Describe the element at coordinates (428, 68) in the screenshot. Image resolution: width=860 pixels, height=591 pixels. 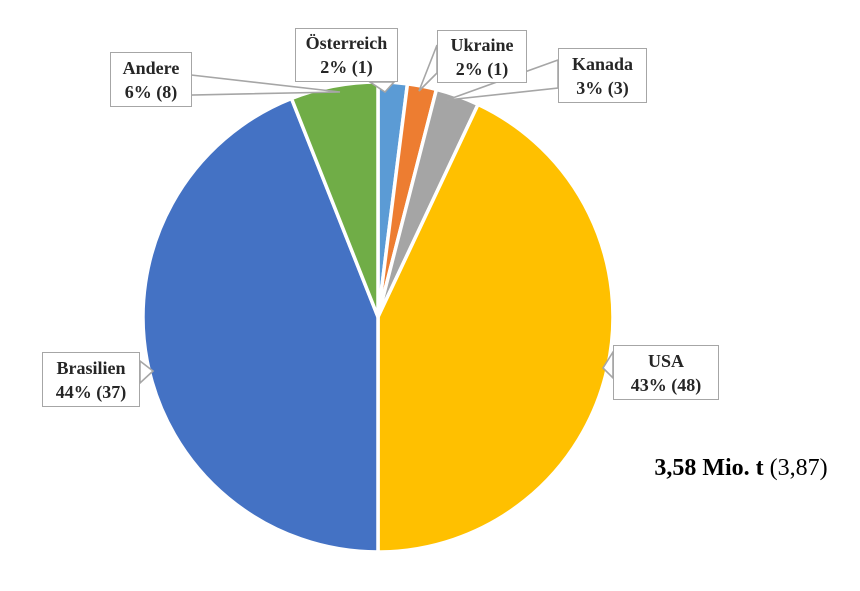
I see `callout-pointer-ukraine` at that location.